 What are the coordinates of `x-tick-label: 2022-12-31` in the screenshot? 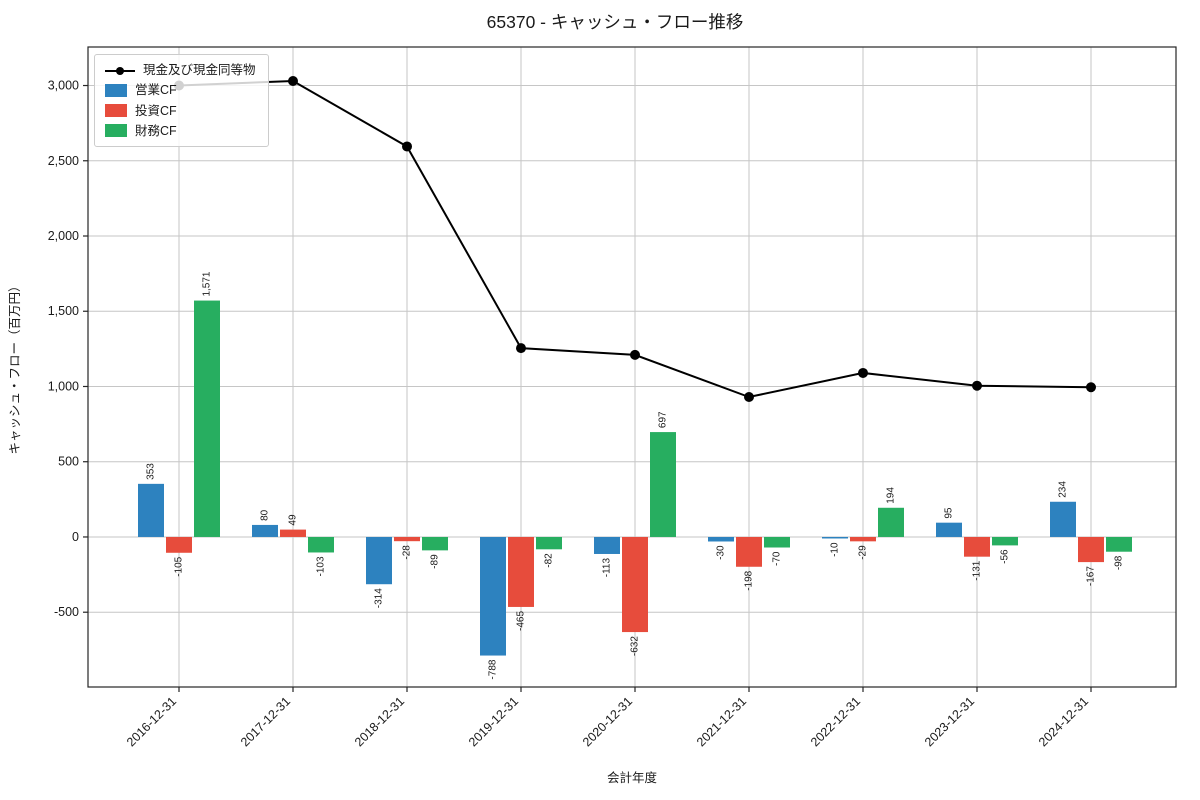 It's located at (835, 721).